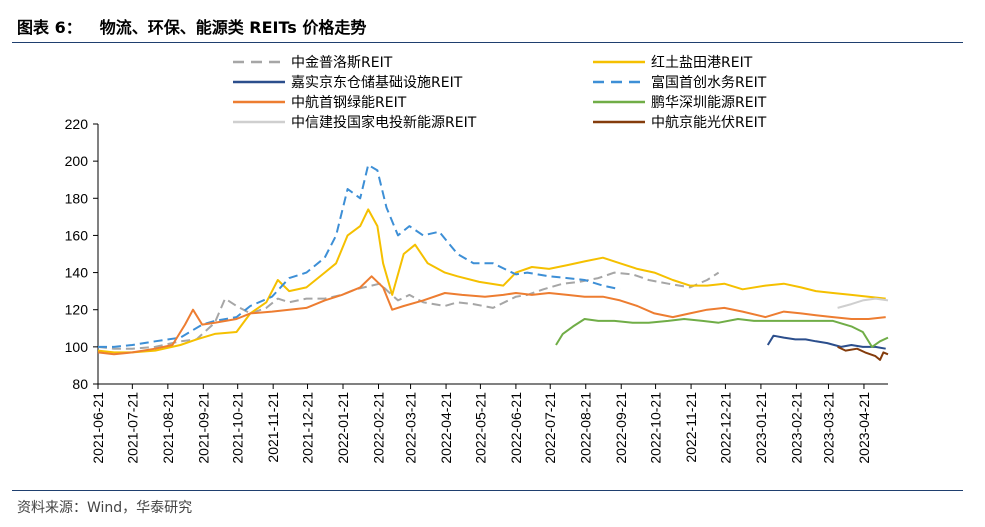 This screenshot has height=527, width=985. What do you see at coordinates (411, 428) in the screenshot?
I see `x-tick-label: 2022-03-21` at bounding box center [411, 428].